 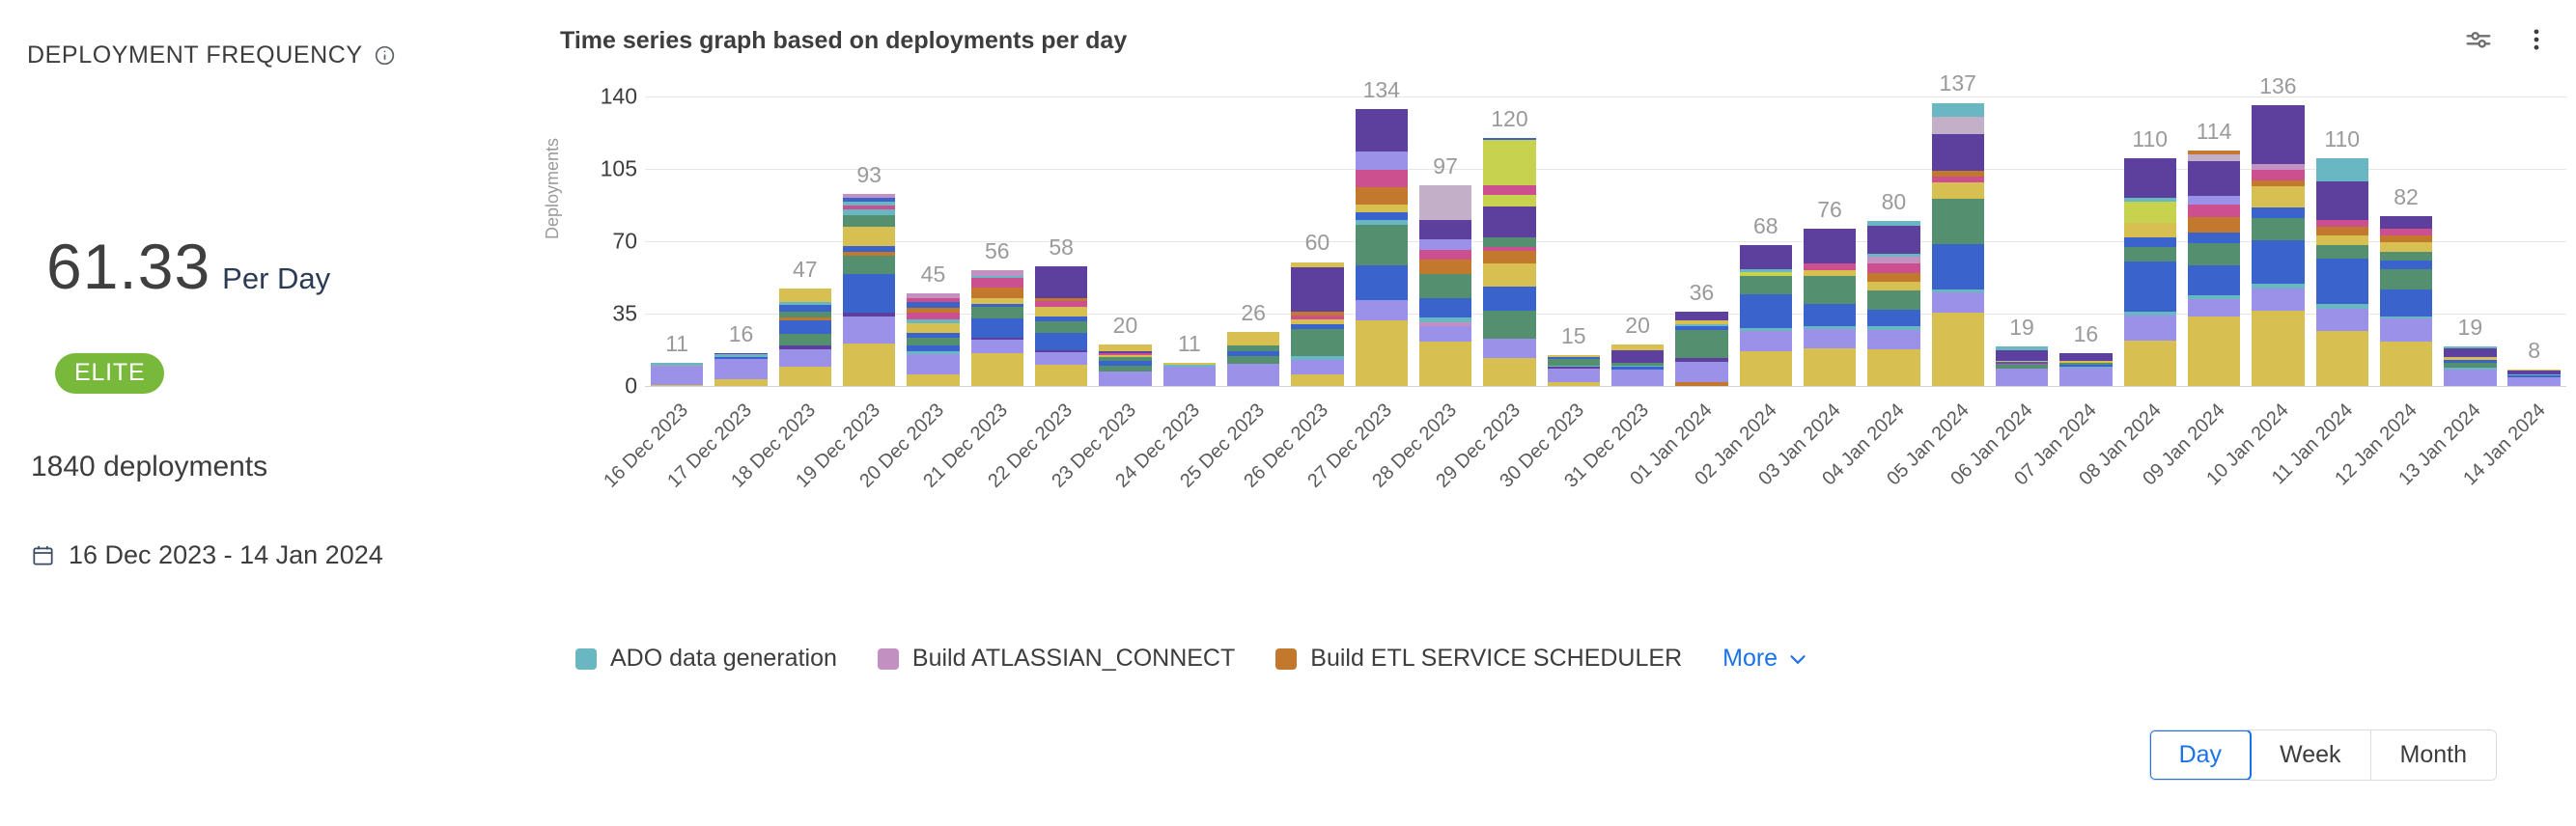 What do you see at coordinates (741, 333) in the screenshot?
I see `bar-value-label: 16` at bounding box center [741, 333].